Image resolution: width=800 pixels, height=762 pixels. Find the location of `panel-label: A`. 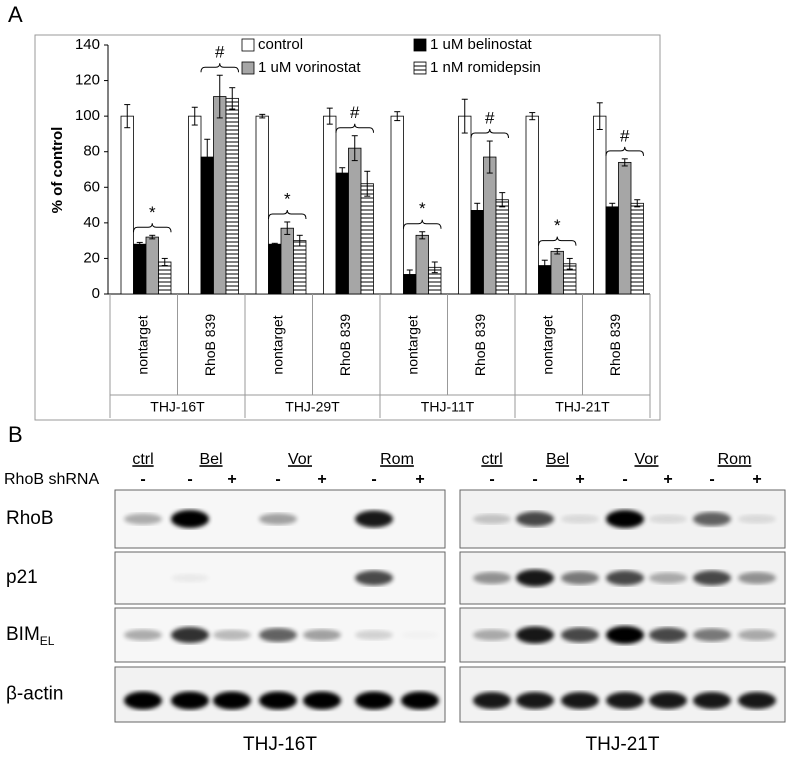

panel-label: A is located at coordinates (15, 14).